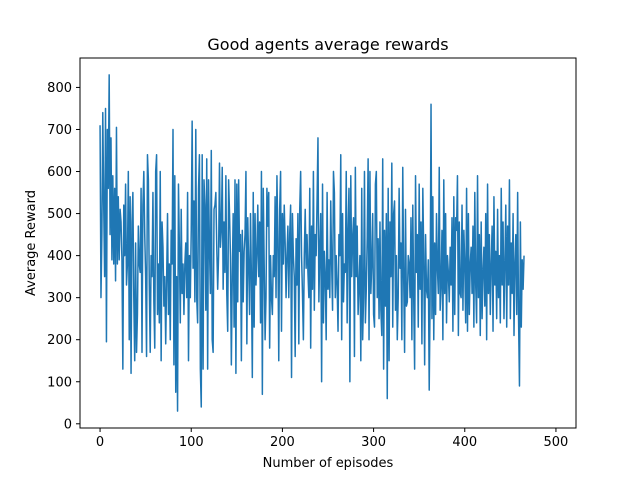 This screenshot has height=480, width=640. I want to click on y-tick-label: 300, so click(59, 298).